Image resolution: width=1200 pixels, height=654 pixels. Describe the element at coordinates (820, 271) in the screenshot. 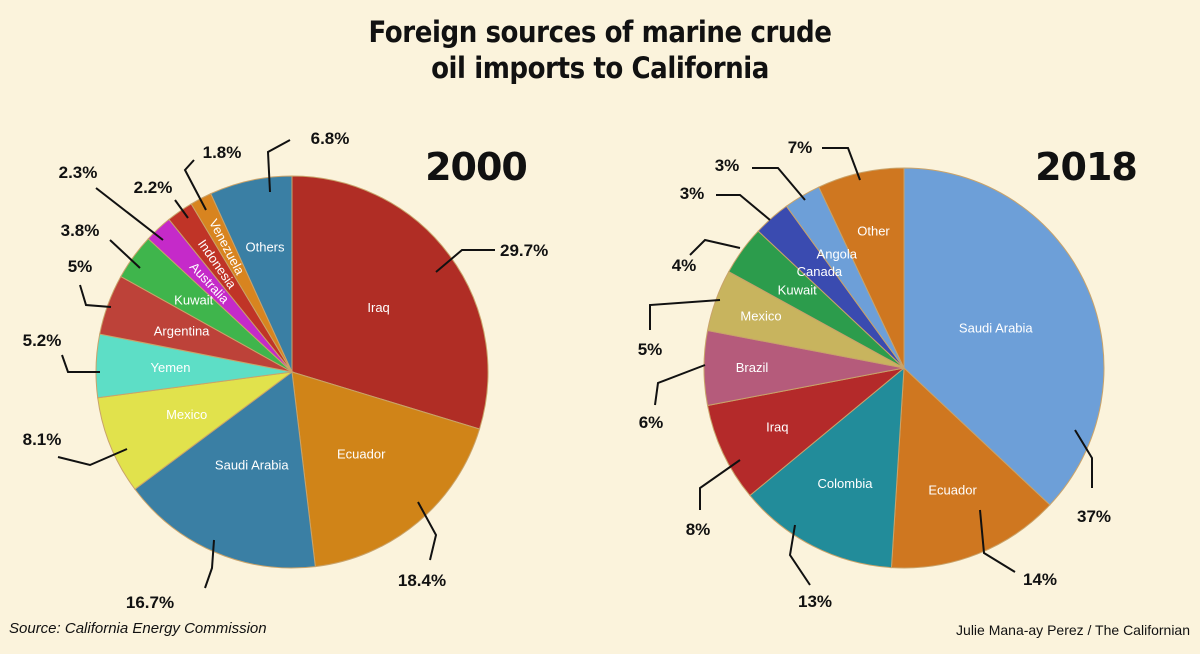

I see `slice-label-canada: Canada` at that location.